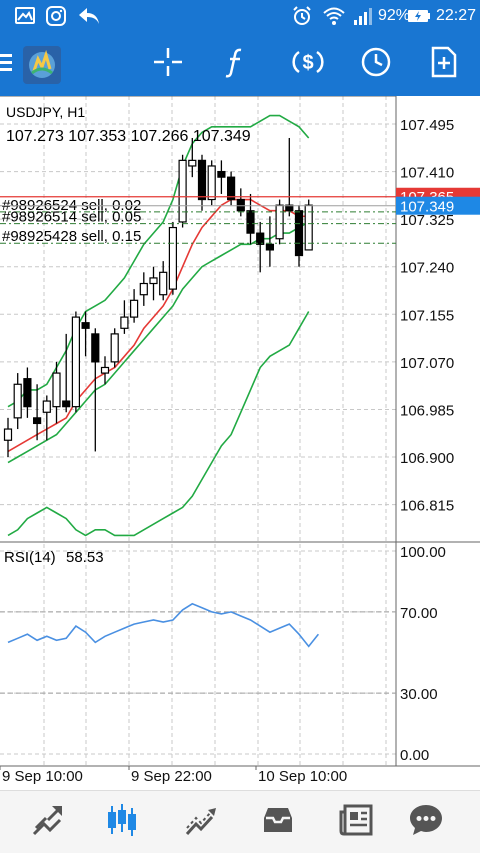  I want to click on gallery-icon, so click(25, 18).